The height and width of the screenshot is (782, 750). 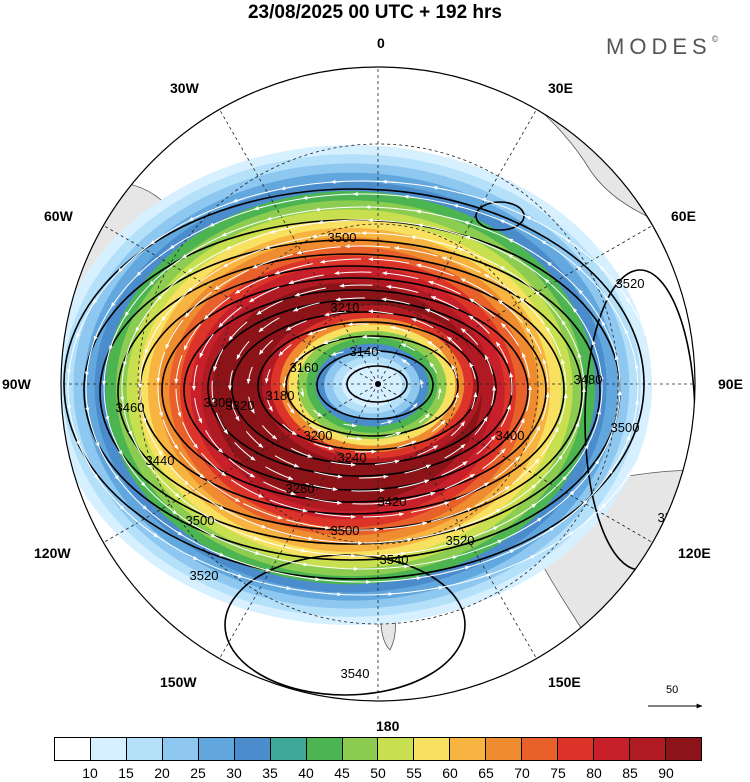 What do you see at coordinates (234, 773) in the screenshot?
I see `colorbar-tick-label: 30` at bounding box center [234, 773].